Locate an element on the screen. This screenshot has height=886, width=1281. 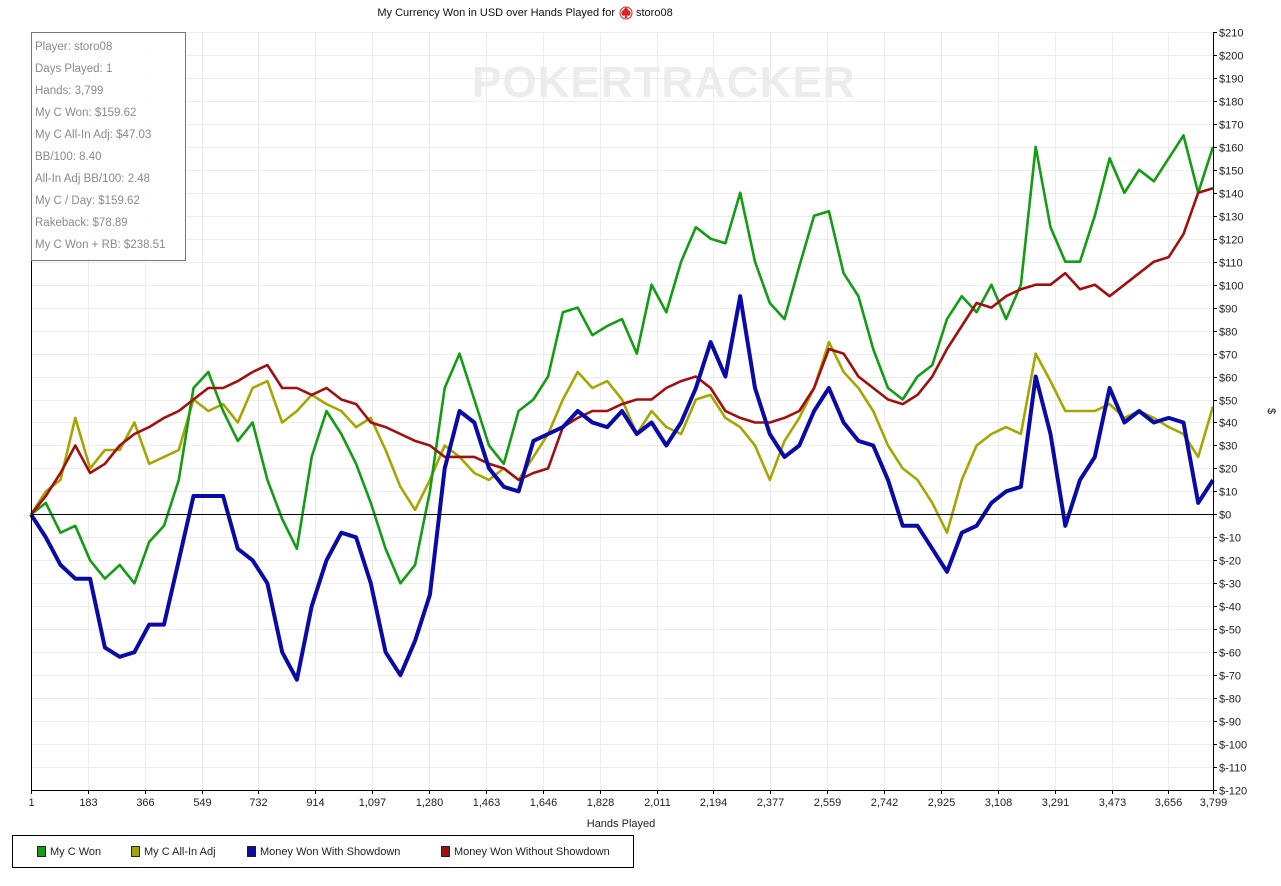
x-tick-label: 2,559 is located at coordinates (828, 803).